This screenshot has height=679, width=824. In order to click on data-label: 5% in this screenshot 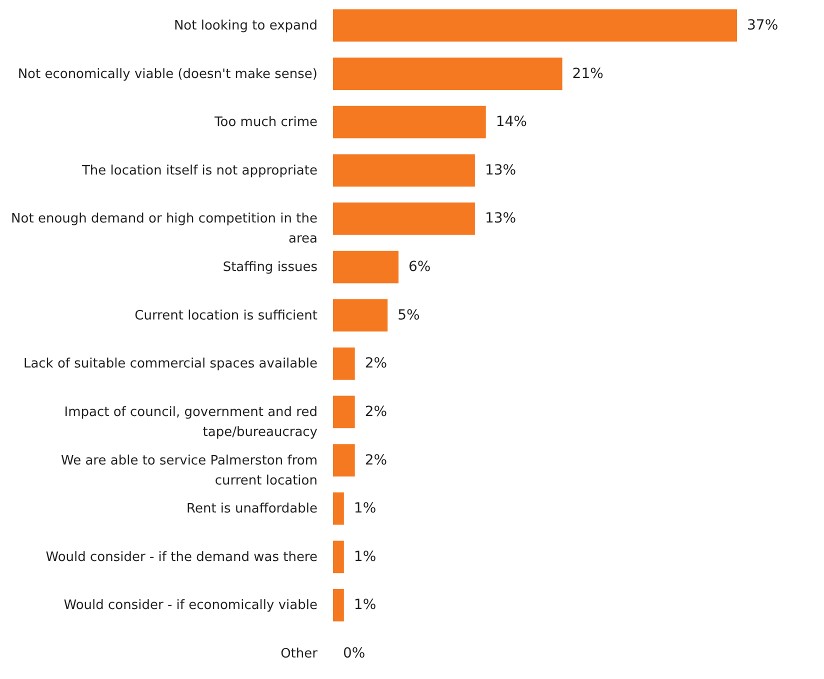, I will do `click(409, 315)`.